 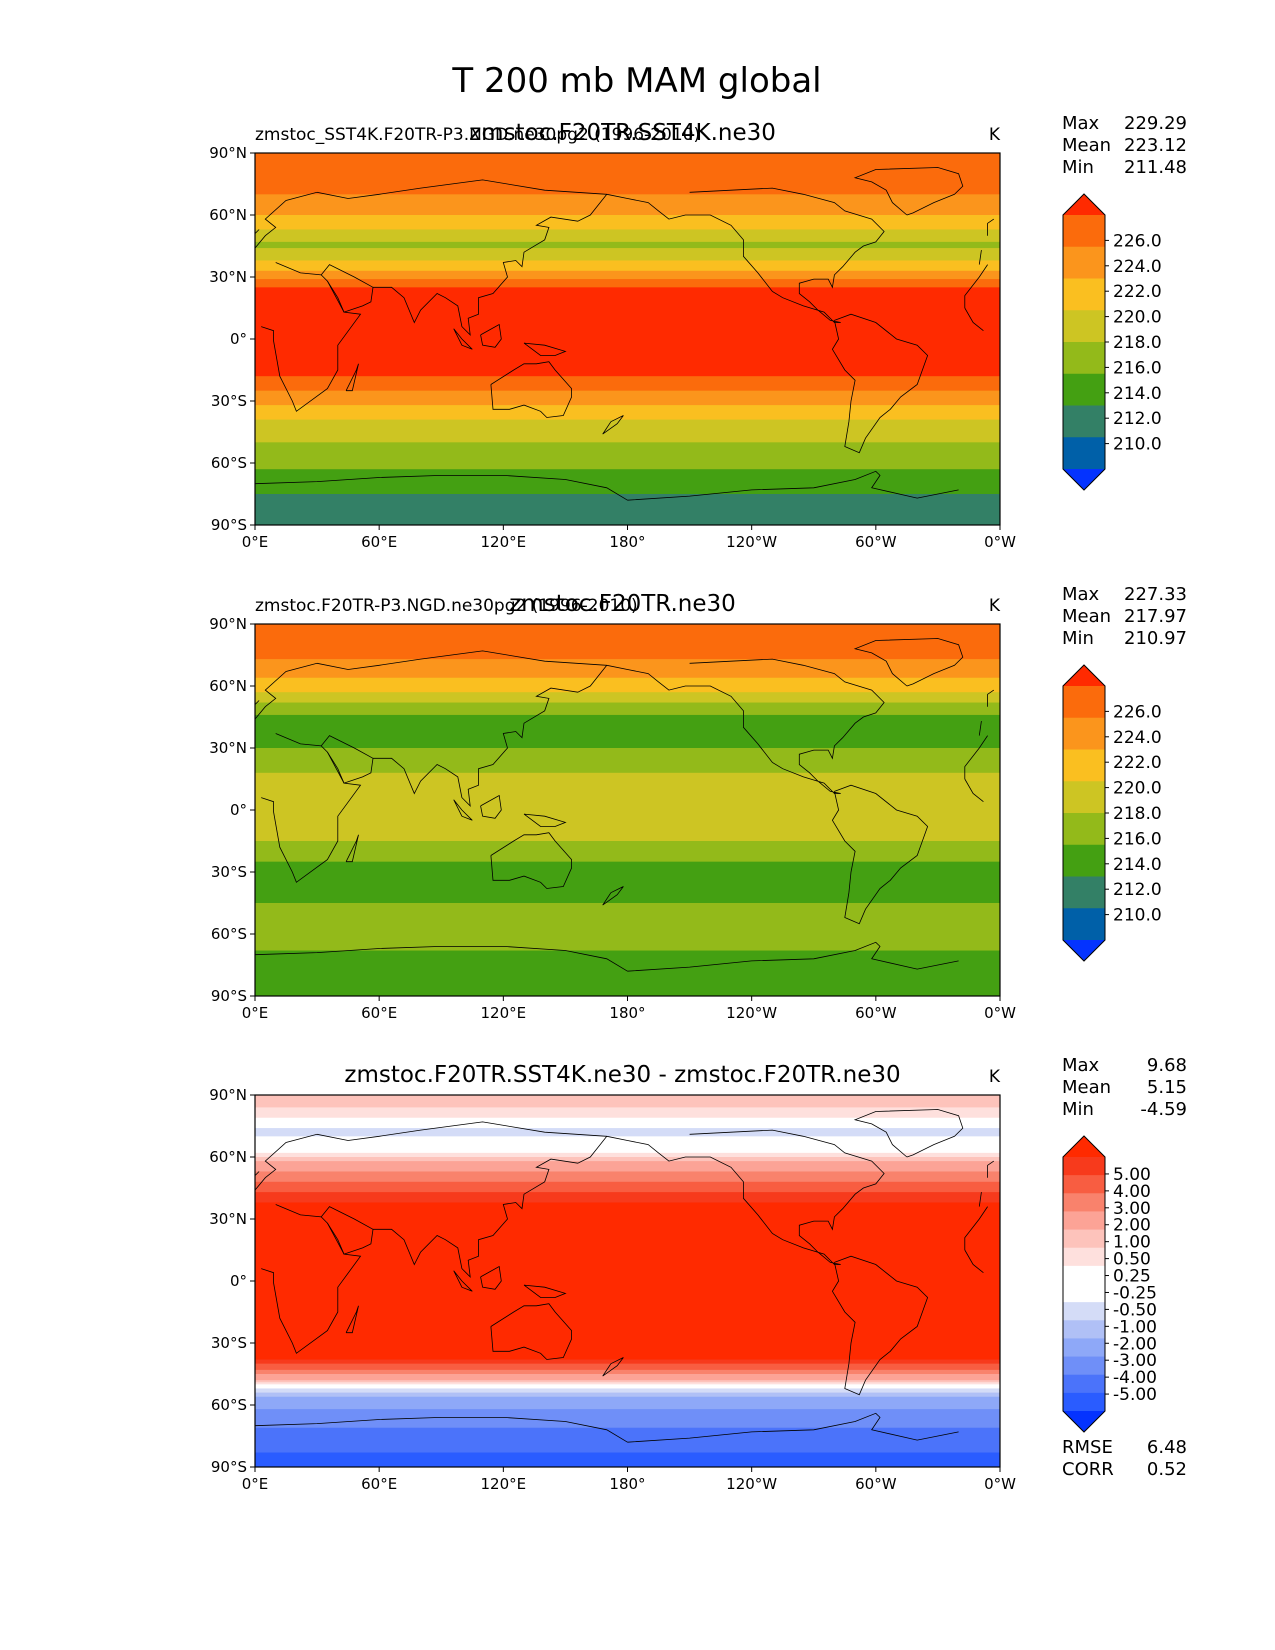 I want to click on panel-title: zmstoc.F20TR.SST4K.ne30, so click(x=622, y=133).